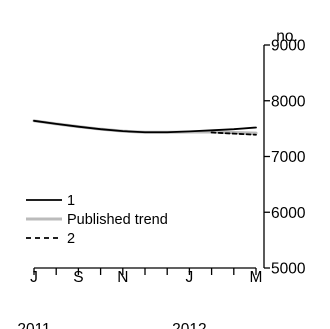 The height and width of the screenshot is (329, 330). Describe the element at coordinates (288, 46) in the screenshot. I see `y-tick-label: 9000` at that location.